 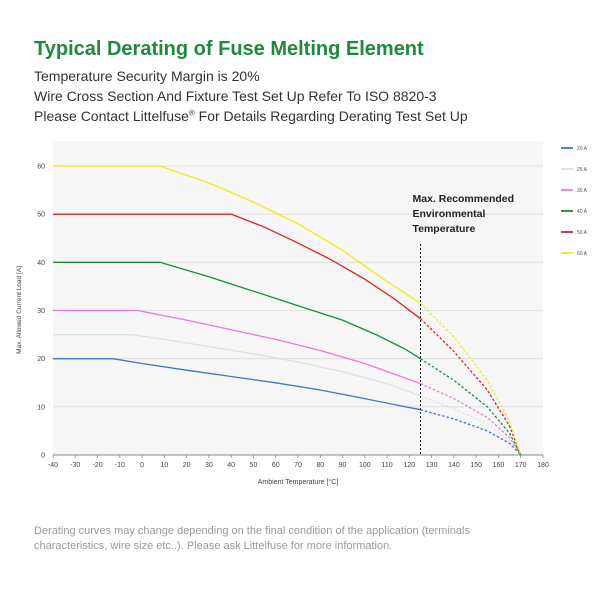 I want to click on x-tick-label: 110, so click(x=387, y=465).